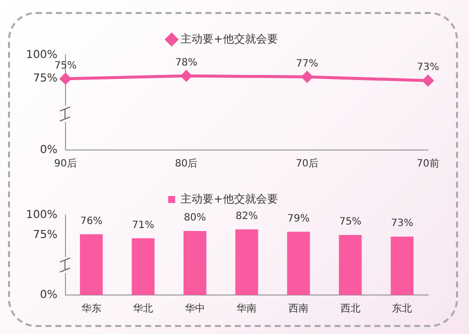 Image resolution: width=469 pixels, height=334 pixels. What do you see at coordinates (143, 225) in the screenshot?
I see `data-label: 71%` at bounding box center [143, 225].